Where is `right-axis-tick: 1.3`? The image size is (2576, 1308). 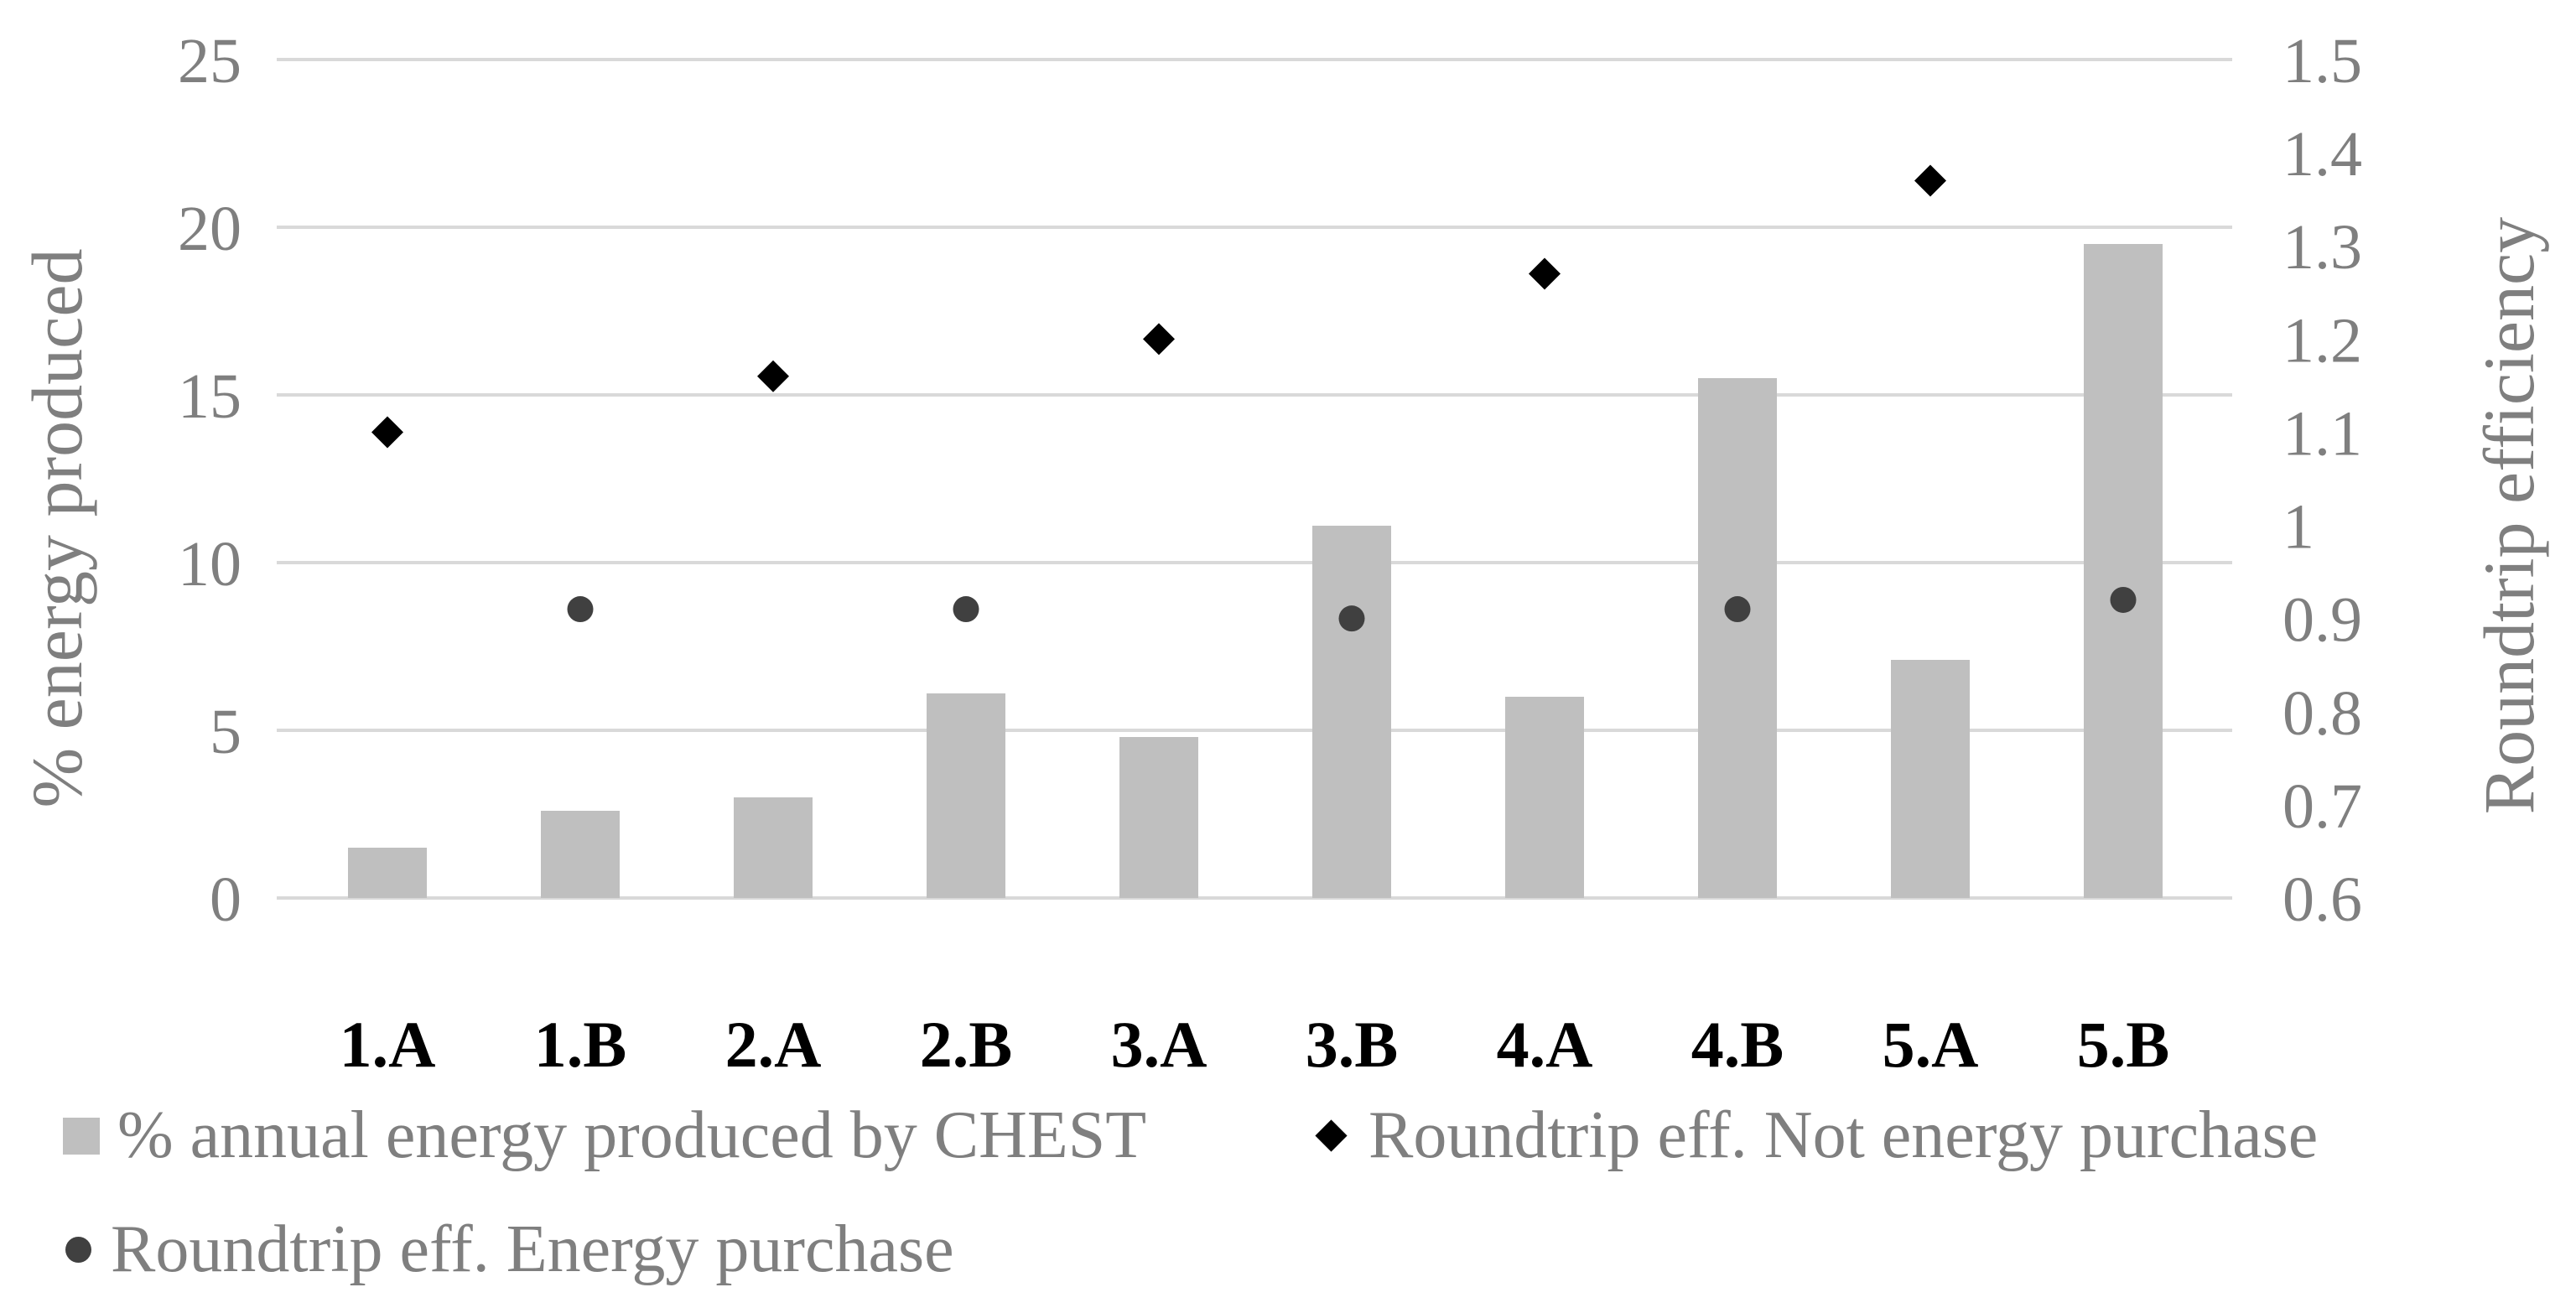 right-axis-tick: 1.3 is located at coordinates (2322, 247).